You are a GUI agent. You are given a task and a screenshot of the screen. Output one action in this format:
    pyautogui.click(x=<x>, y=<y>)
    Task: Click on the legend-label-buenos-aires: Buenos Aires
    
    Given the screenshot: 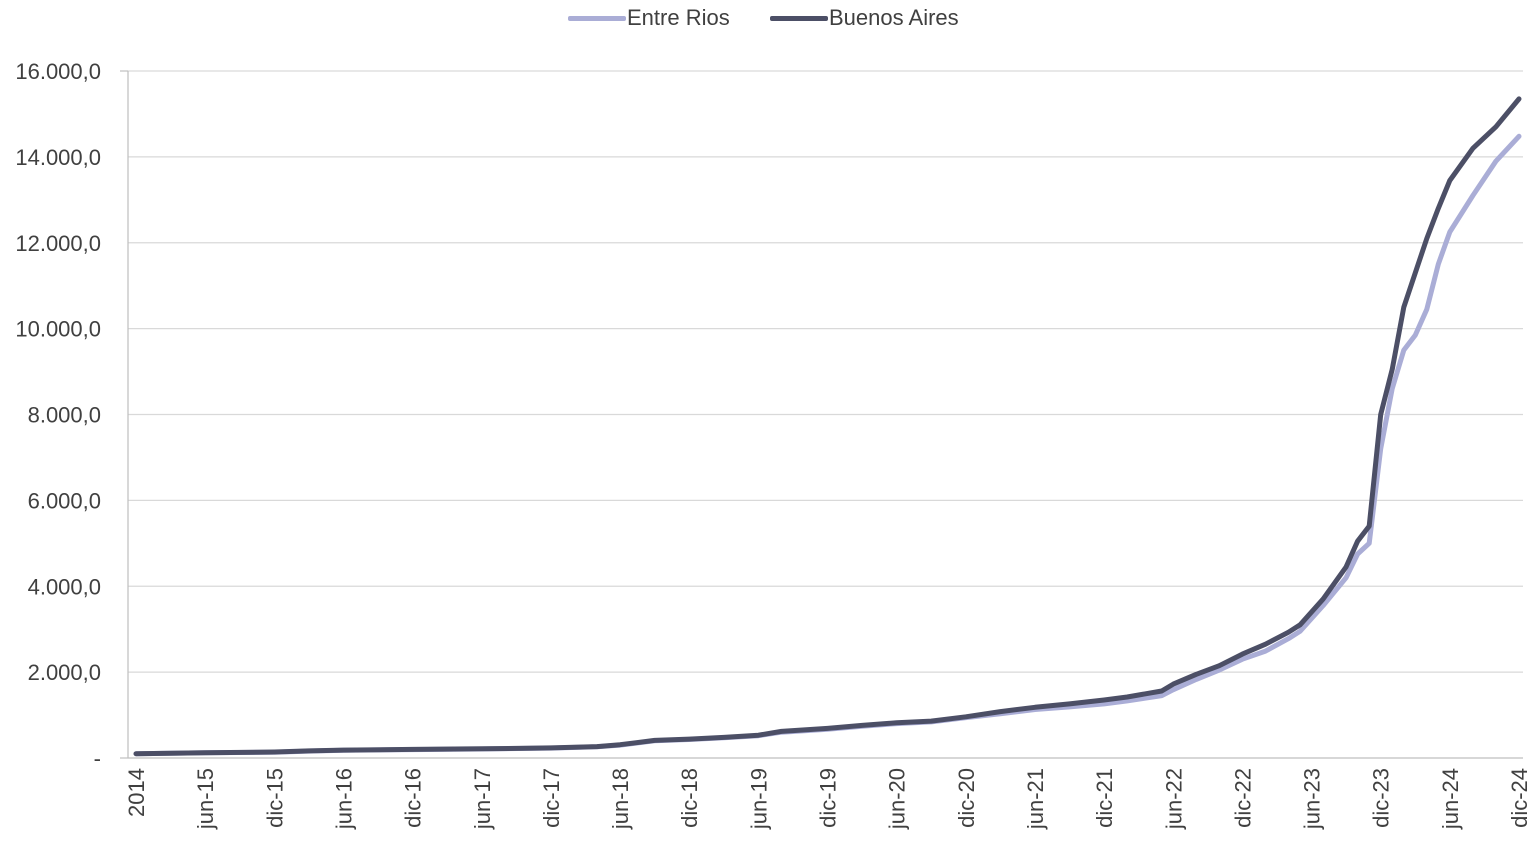 What is the action you would take?
    pyautogui.click(x=894, y=17)
    